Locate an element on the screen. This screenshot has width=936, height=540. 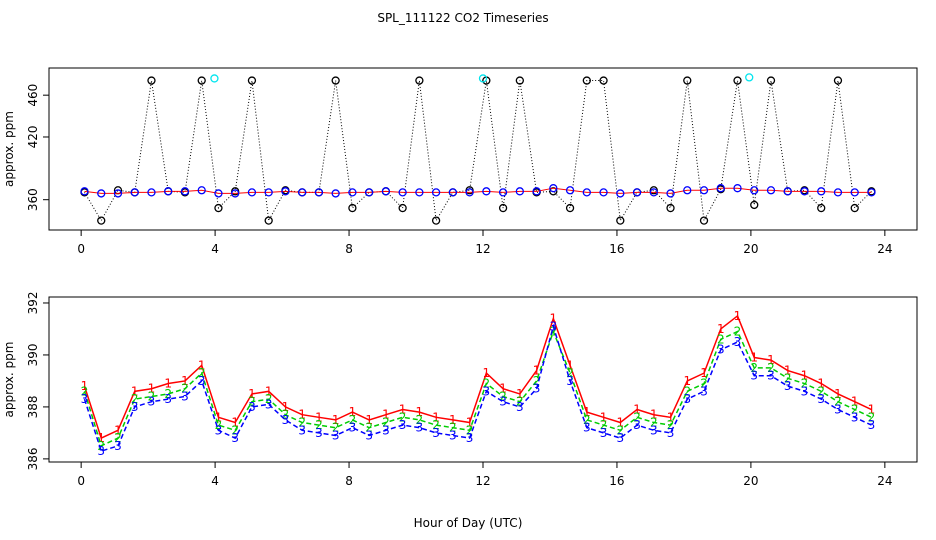
x-tick-label: 4 is located at coordinates (215, 481).